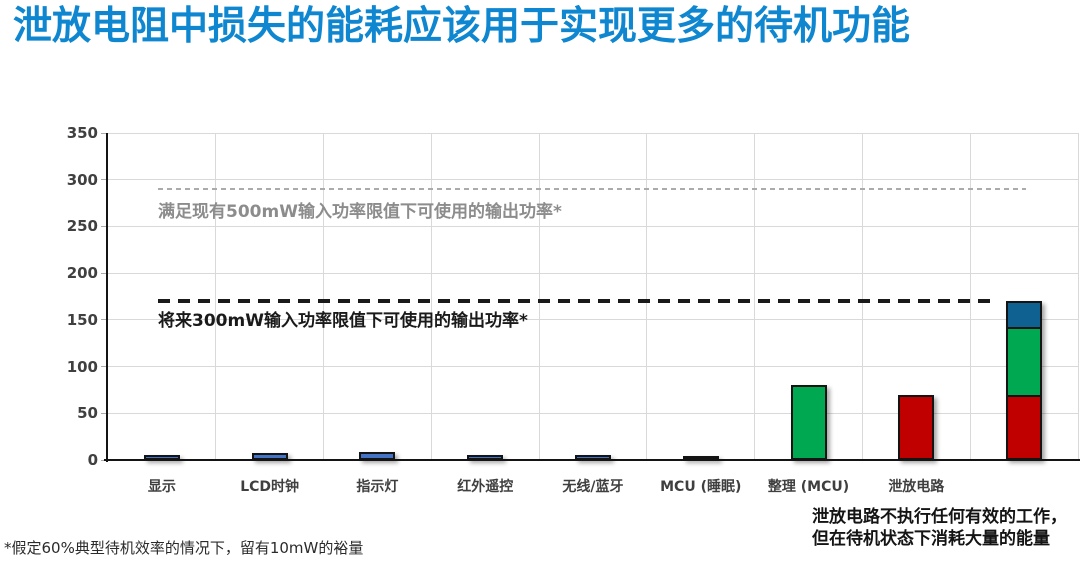  What do you see at coordinates (107, 297) in the screenshot?
I see `y-axis-line` at bounding box center [107, 297].